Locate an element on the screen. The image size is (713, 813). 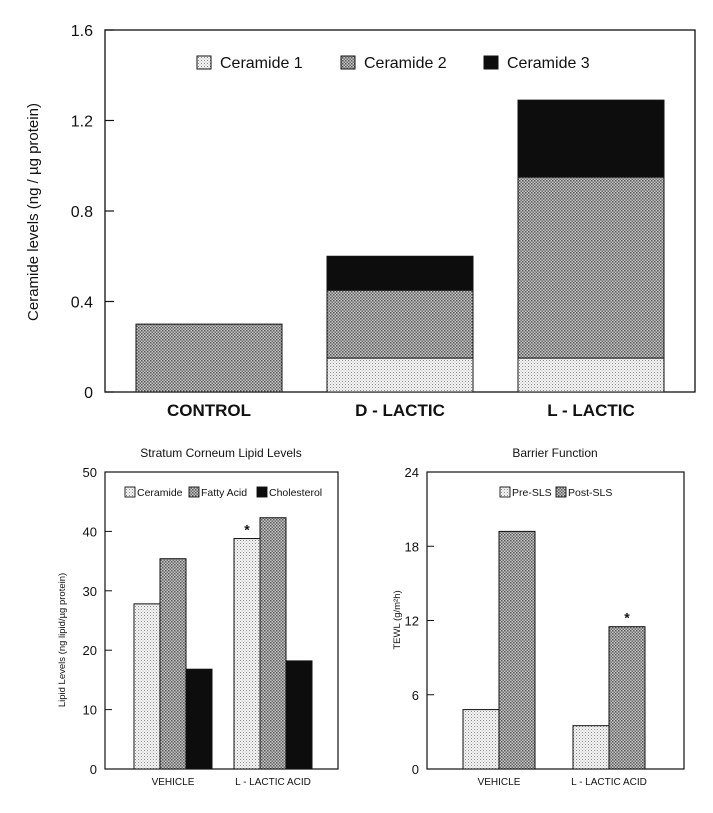
legend-label-ceramide-3: Ceramide 3 is located at coordinates (548, 63).